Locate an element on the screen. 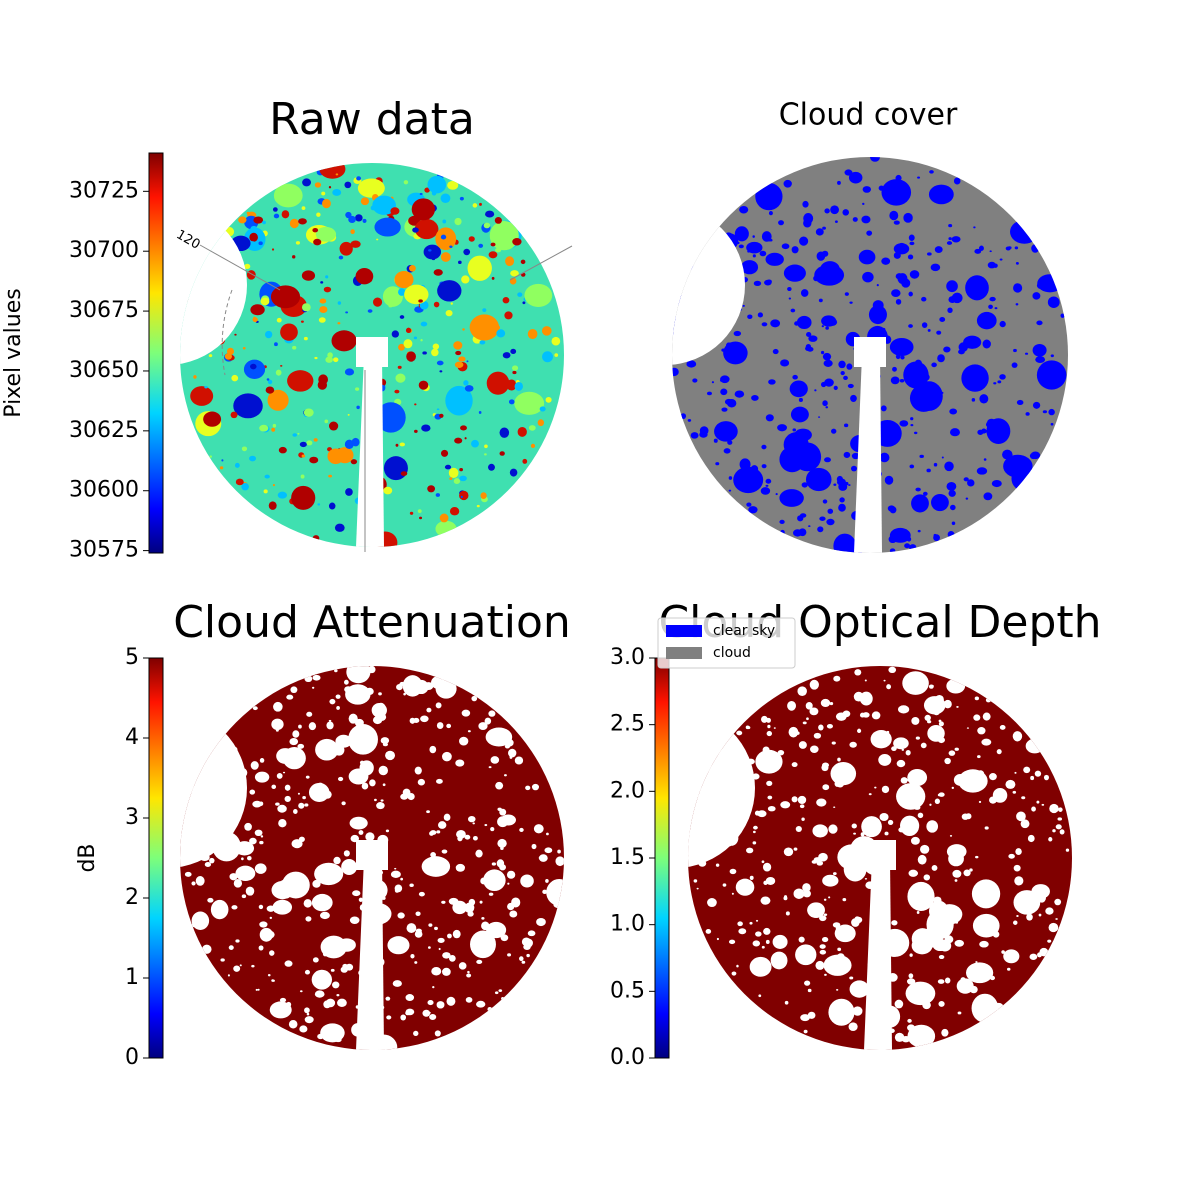 The image size is (1200, 1200). colorbar-tick-label: 30700 is located at coordinates (104, 250).